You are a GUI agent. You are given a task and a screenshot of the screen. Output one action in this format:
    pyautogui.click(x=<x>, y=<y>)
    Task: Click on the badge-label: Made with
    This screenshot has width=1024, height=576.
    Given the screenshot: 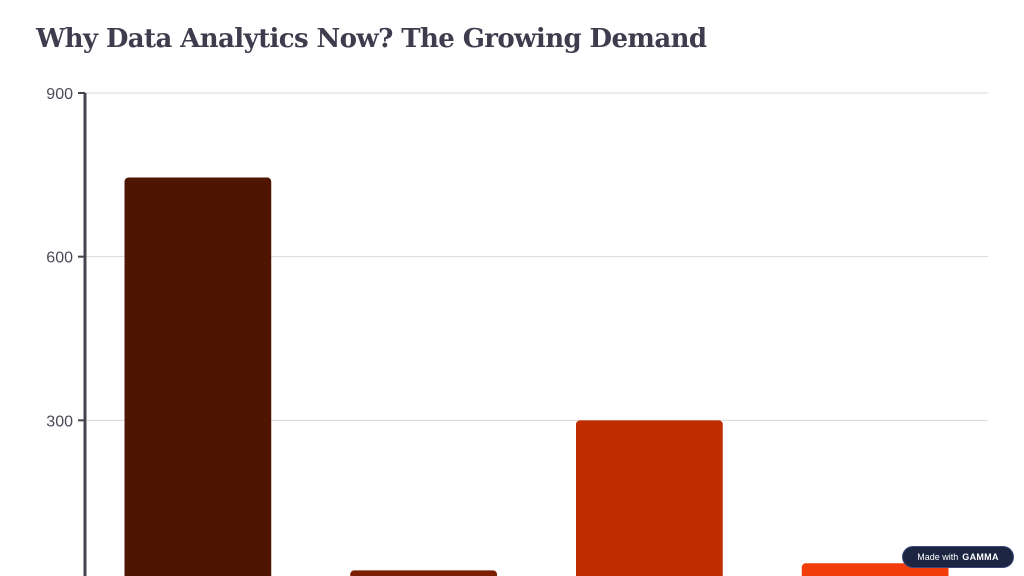 What is the action you would take?
    pyautogui.click(x=938, y=557)
    